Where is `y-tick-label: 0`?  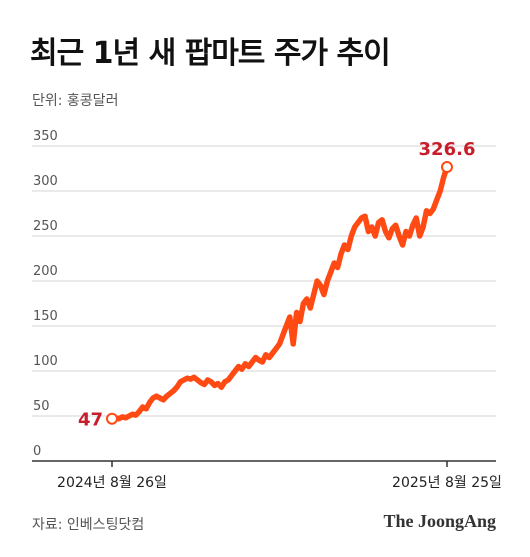
y-tick-label: 0 is located at coordinates (37, 451).